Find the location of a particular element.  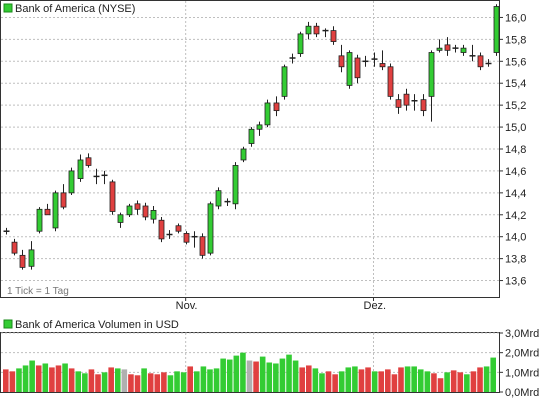

price-legend-swatch is located at coordinates (8, 8).